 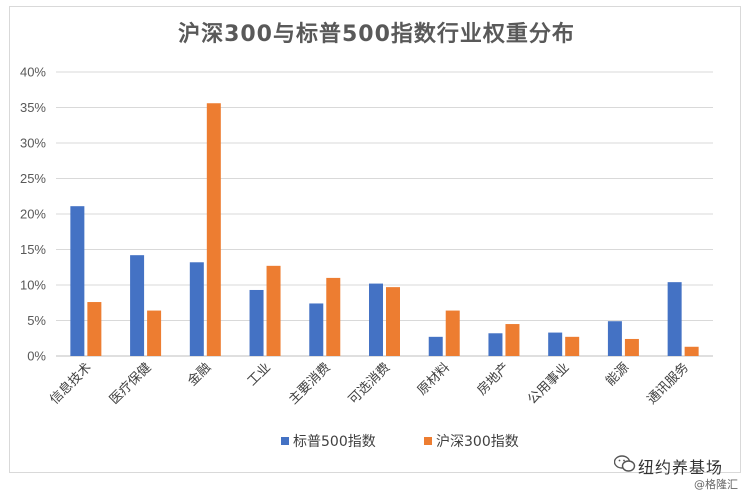 What do you see at coordinates (617, 374) in the screenshot?
I see `x-category-label: 能源` at bounding box center [617, 374].